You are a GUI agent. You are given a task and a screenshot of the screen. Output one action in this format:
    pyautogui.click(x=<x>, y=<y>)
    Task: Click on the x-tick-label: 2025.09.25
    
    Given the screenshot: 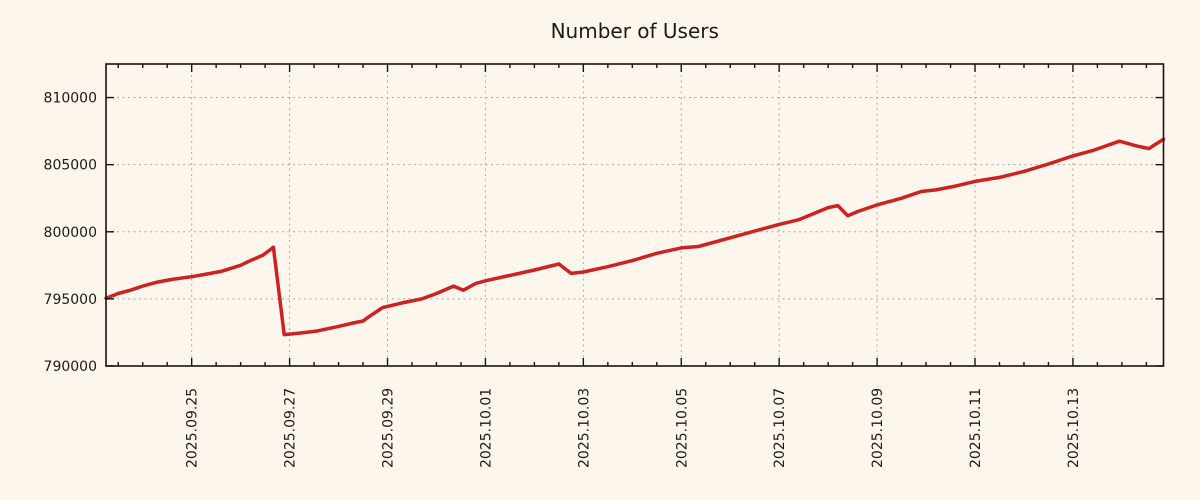 What is the action you would take?
    pyautogui.click(x=193, y=428)
    